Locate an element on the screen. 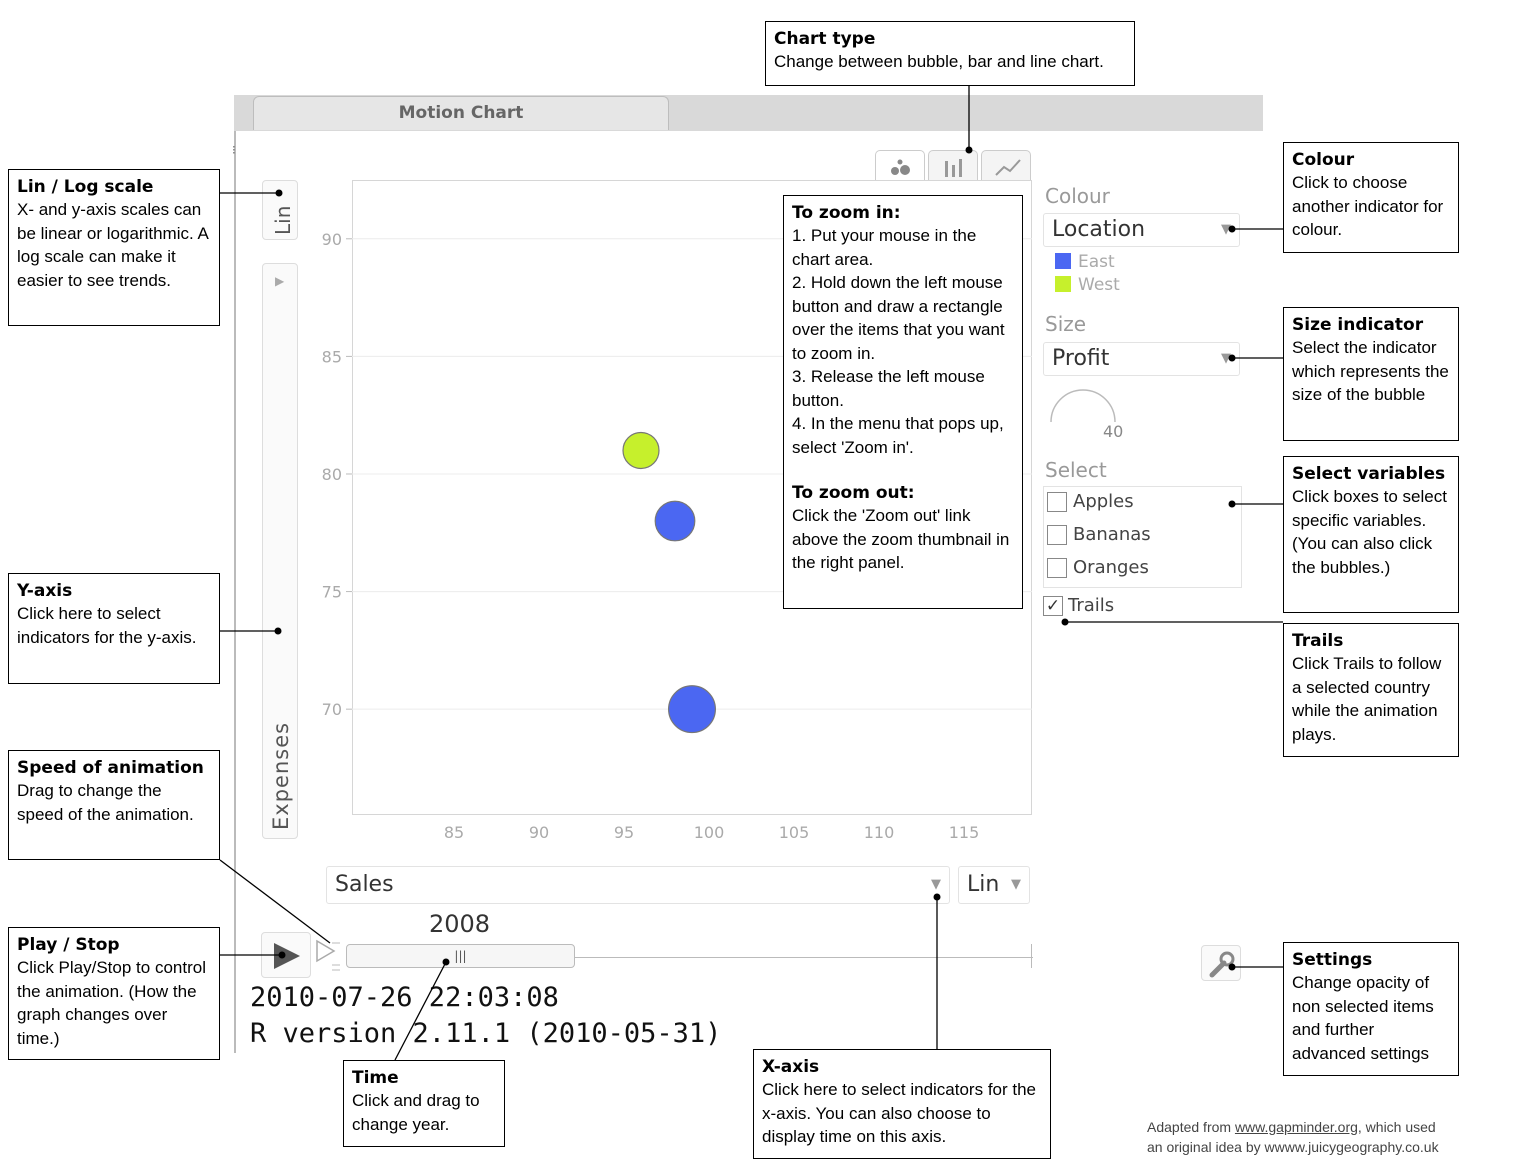 This screenshot has height=1174, width=1521. r-version: R version 2.11.1 (2010-05-31) is located at coordinates (486, 1033).